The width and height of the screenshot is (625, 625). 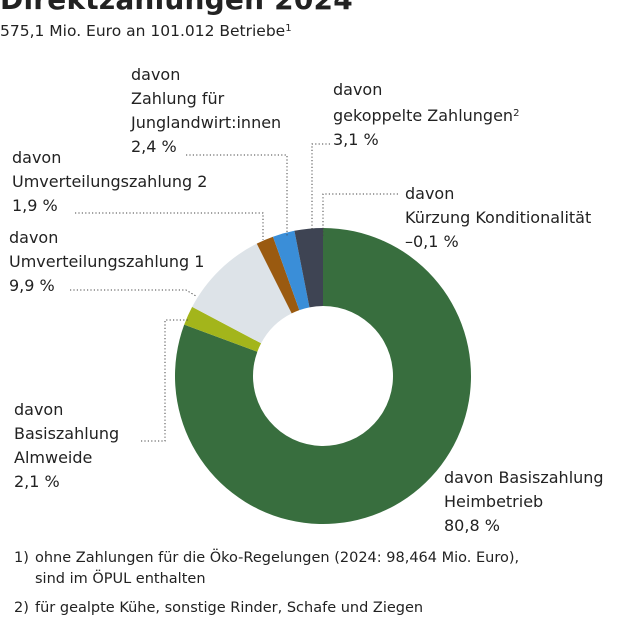 What do you see at coordinates (143, 31) in the screenshot?
I see `subtitle-text: 575,1 Mio. Euro an 101.012 Betriebe` at bounding box center [143, 31].